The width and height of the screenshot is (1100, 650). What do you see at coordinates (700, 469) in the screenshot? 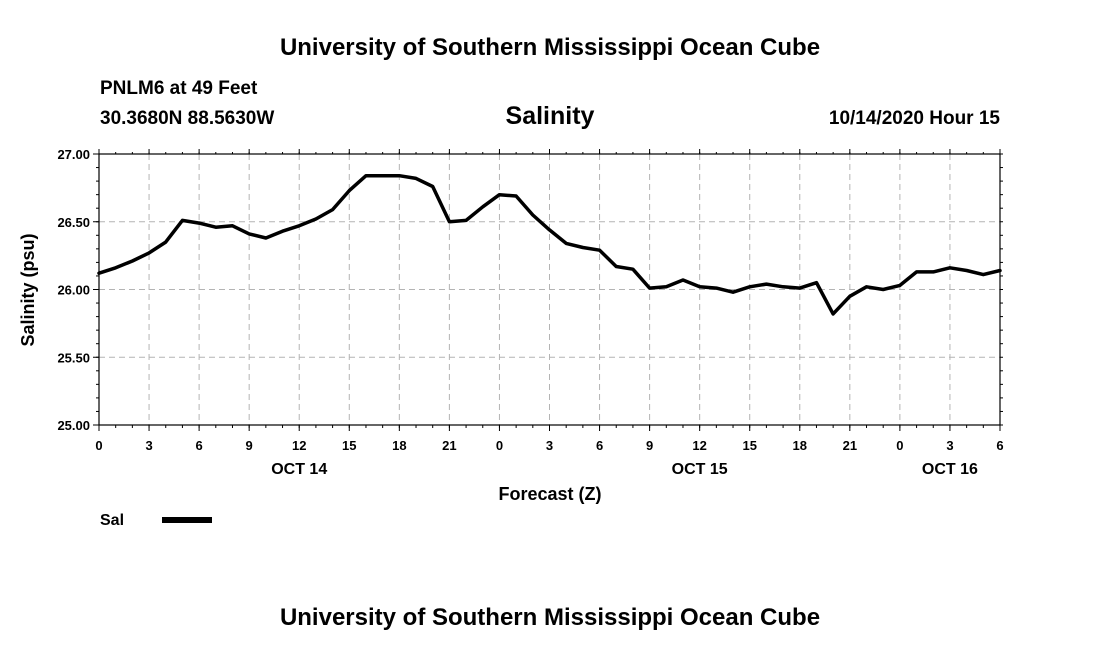
I see `date-label: OCT 15` at bounding box center [700, 469].